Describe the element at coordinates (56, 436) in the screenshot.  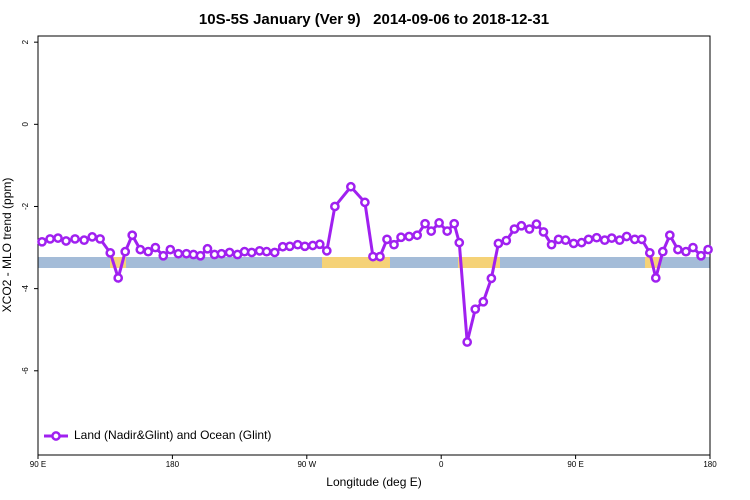
I see `legend-marker` at that location.